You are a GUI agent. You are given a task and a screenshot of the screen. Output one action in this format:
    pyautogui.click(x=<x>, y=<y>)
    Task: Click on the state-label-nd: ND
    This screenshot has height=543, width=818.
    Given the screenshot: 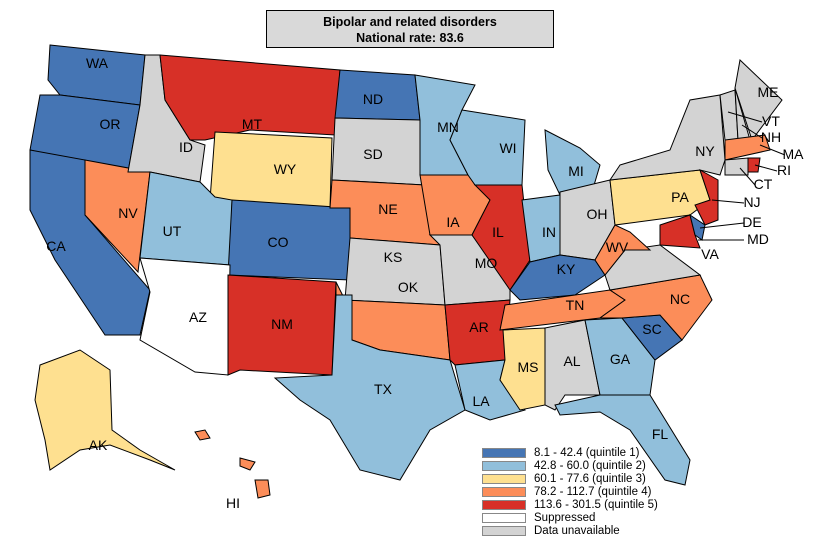 What is the action you would take?
    pyautogui.click(x=373, y=99)
    